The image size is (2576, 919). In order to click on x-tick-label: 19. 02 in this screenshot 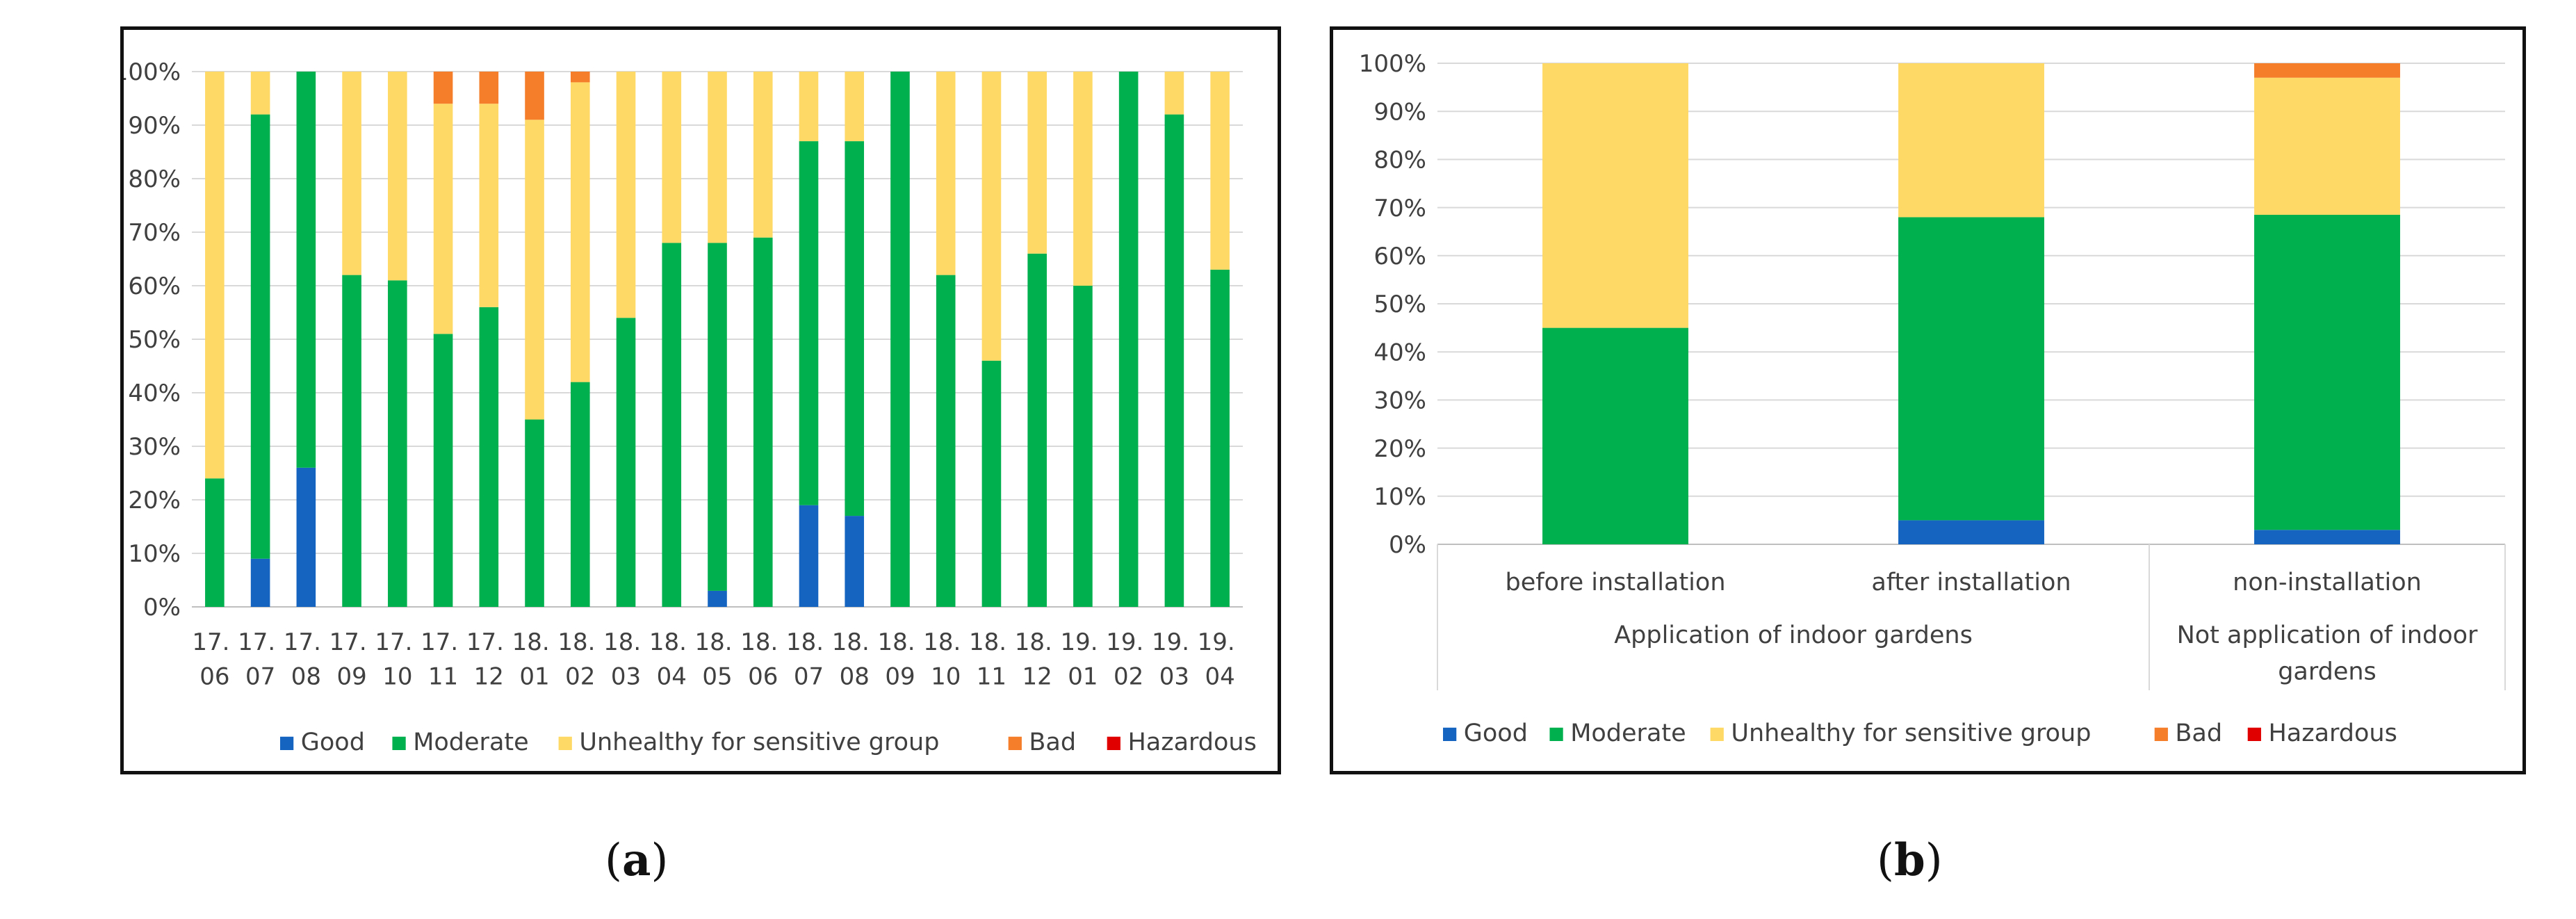, I will do `click(1128, 659)`.